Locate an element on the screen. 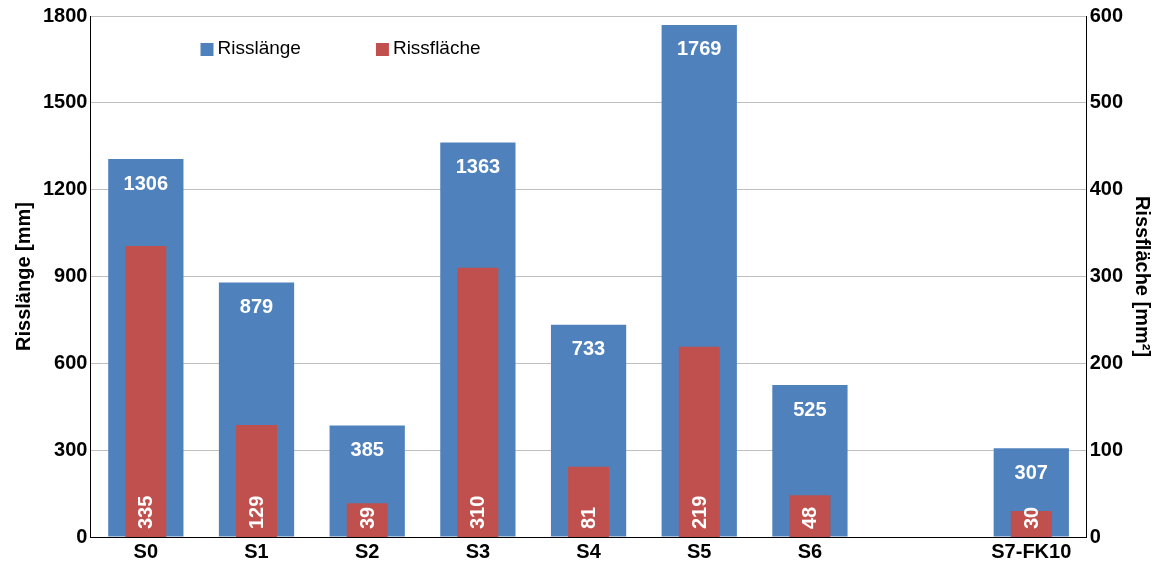 This screenshot has width=1168, height=571. y2-tick-label: 200 is located at coordinates (1106, 361).